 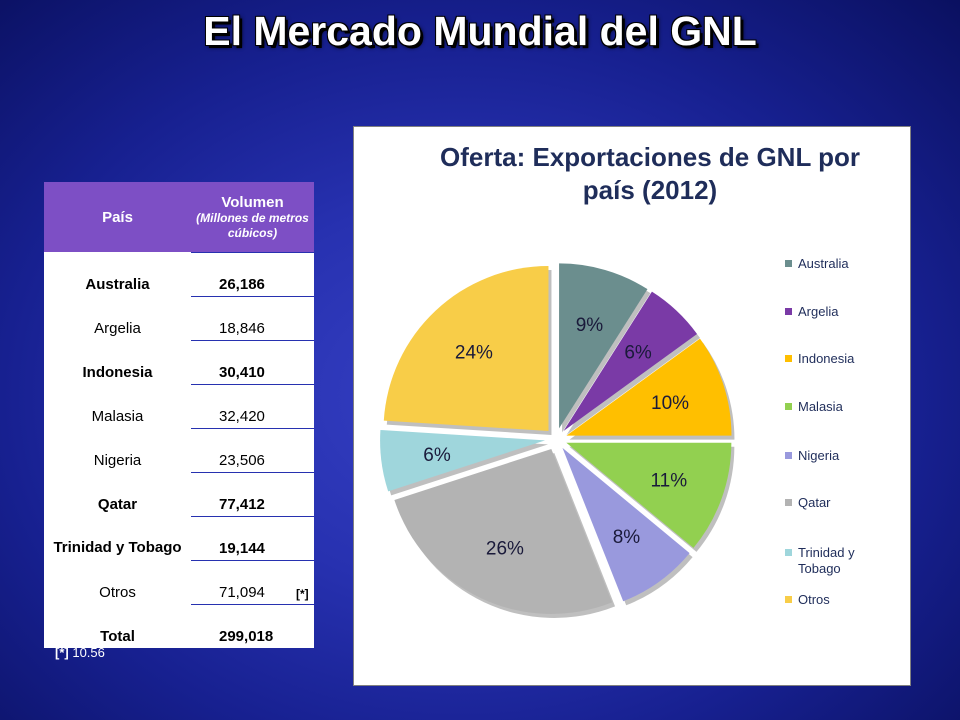 What do you see at coordinates (814, 502) in the screenshot?
I see `legend-label: Qatar` at bounding box center [814, 502].